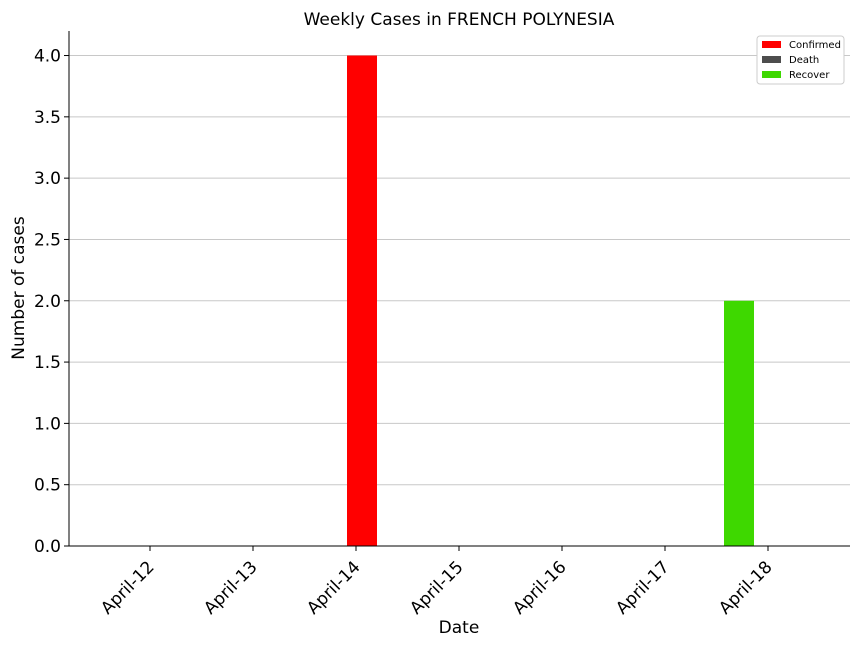 The height and width of the screenshot is (648, 864). What do you see at coordinates (230, 587) in the screenshot?
I see `x-tick-label: April-13` at bounding box center [230, 587].